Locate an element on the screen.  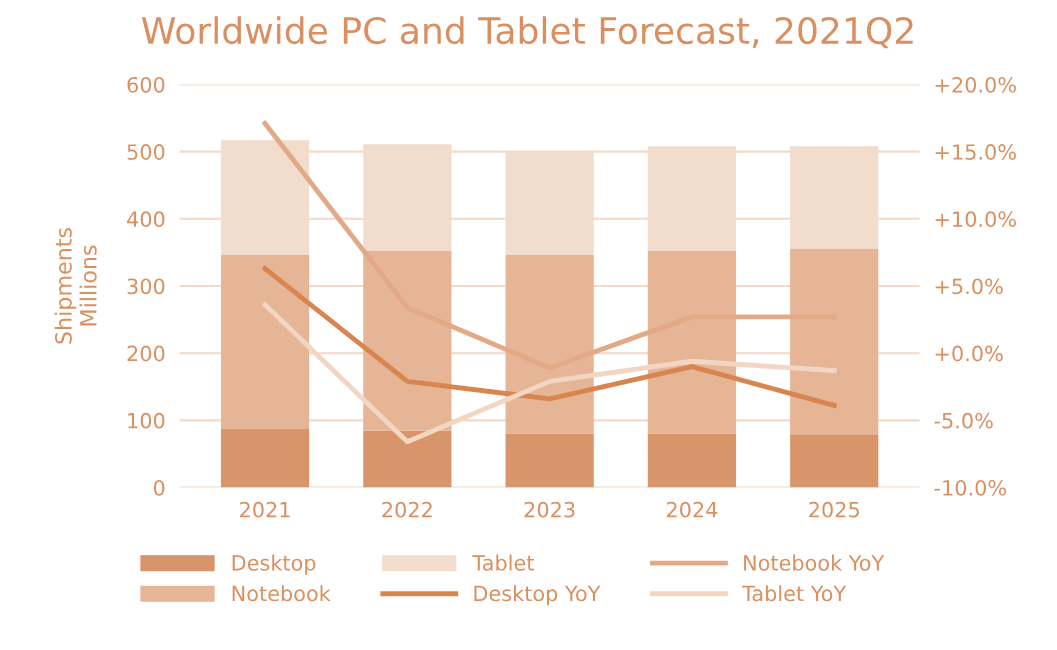
legend-label: Desktop YoY is located at coordinates (537, 595).